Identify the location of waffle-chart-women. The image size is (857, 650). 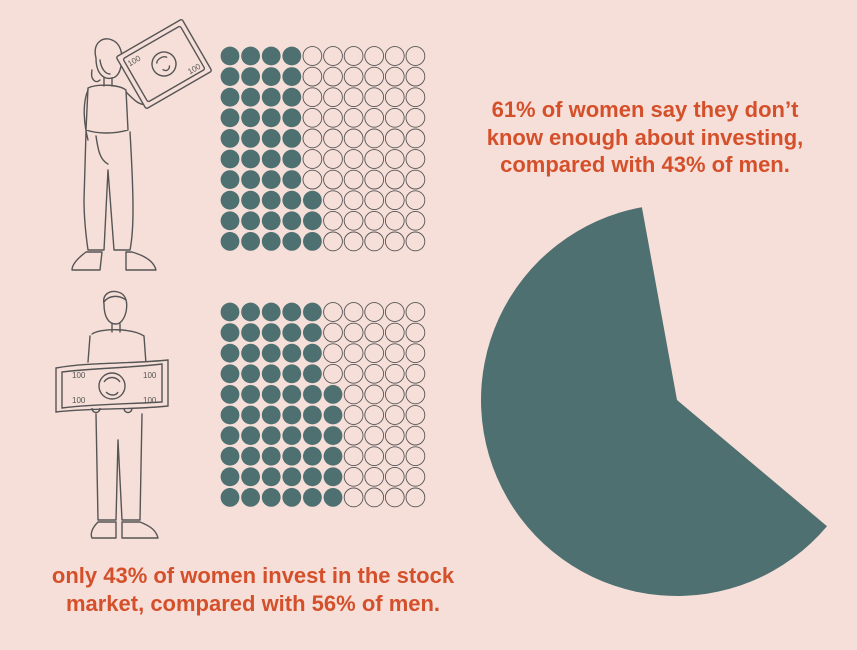
(323, 149).